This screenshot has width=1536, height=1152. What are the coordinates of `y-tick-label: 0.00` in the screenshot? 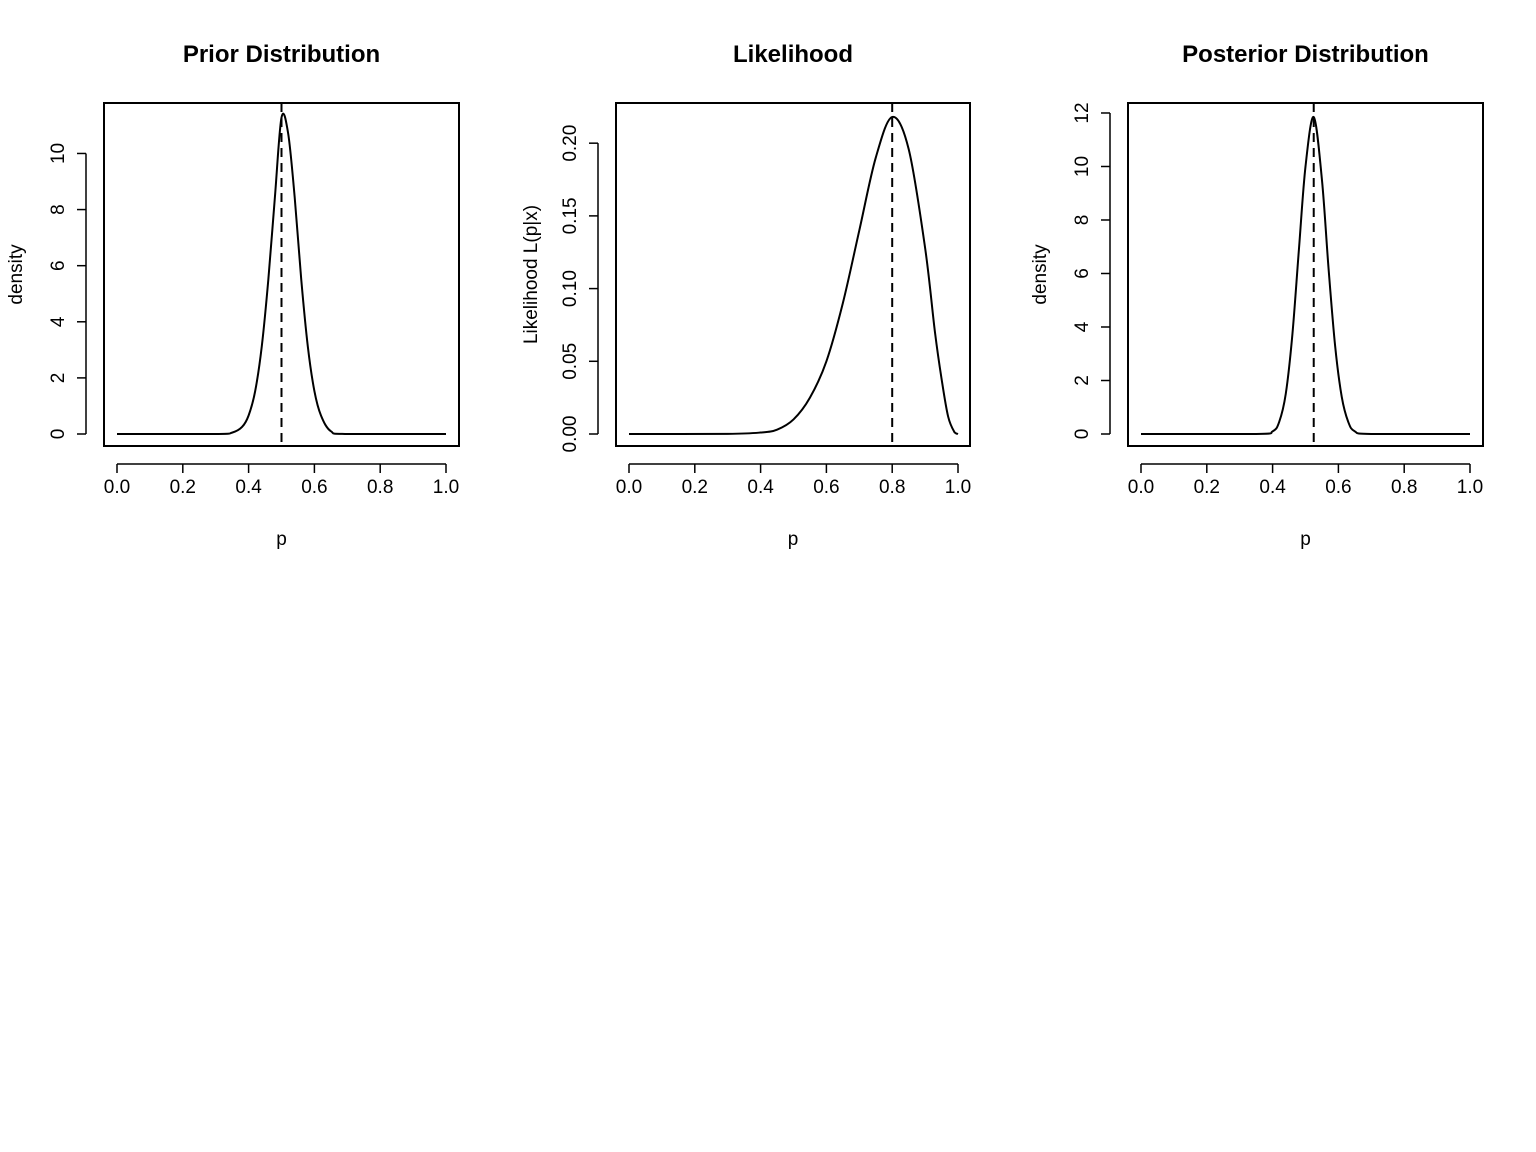 It's located at (570, 434).